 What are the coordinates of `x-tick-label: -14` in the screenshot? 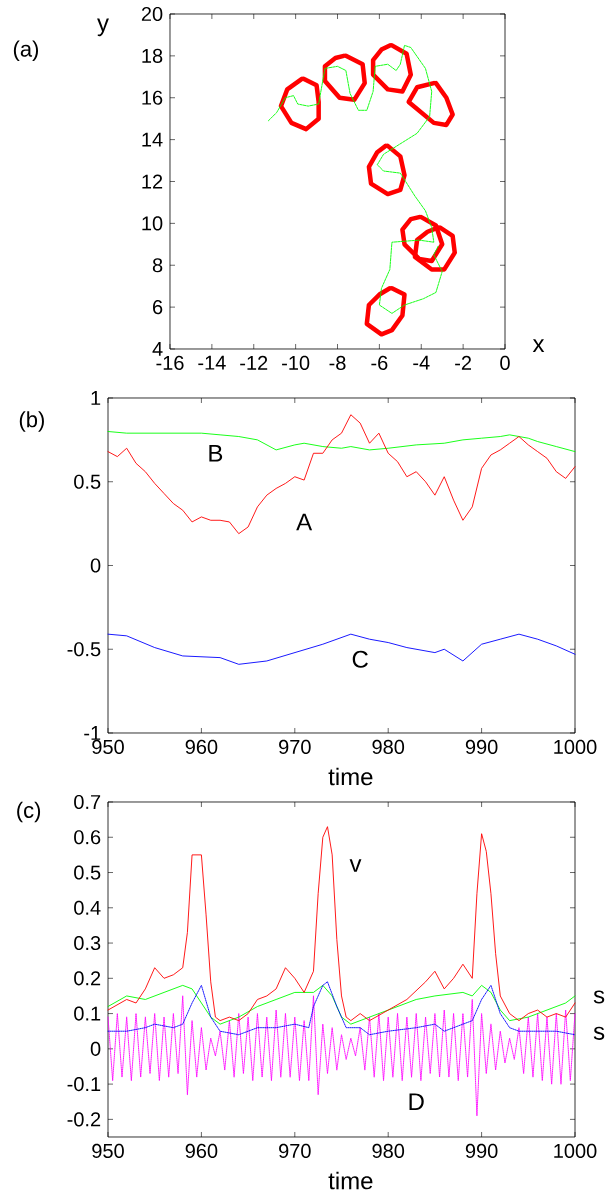 It's located at (212, 362).